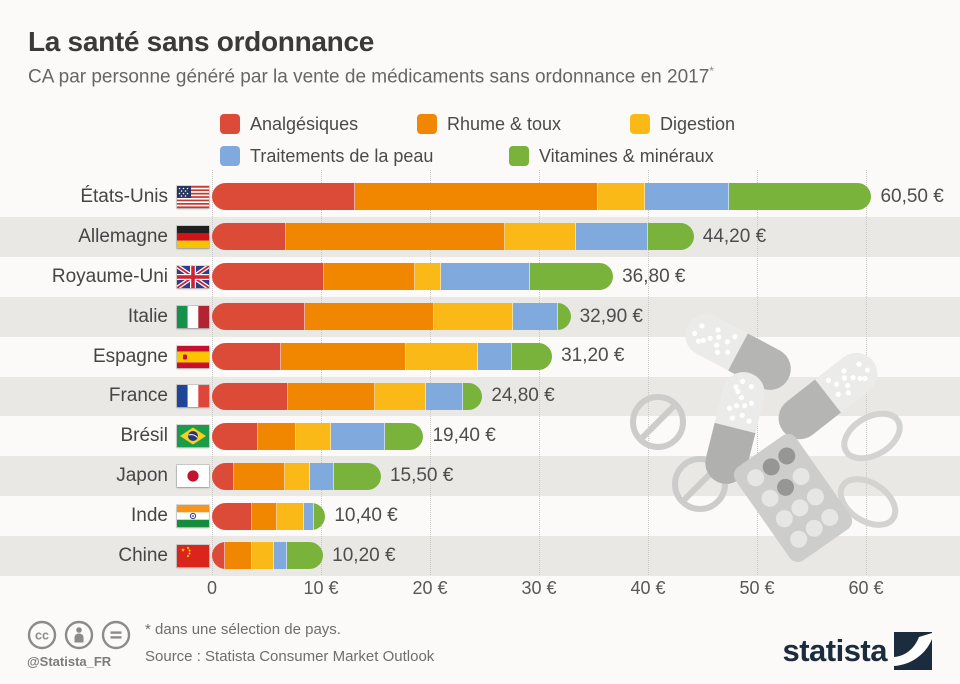 The image size is (960, 684). I want to click on stacked-bar-france, so click(347, 396).